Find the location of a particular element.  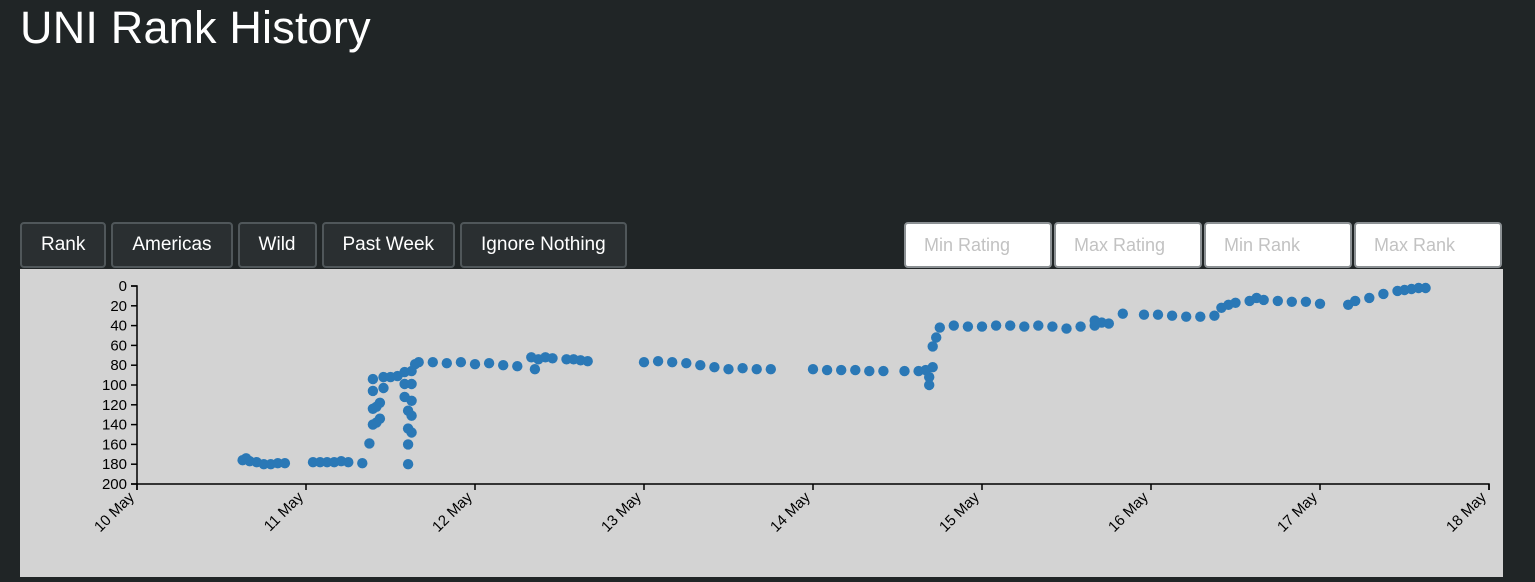

min-rank-input is located at coordinates (1278, 245).